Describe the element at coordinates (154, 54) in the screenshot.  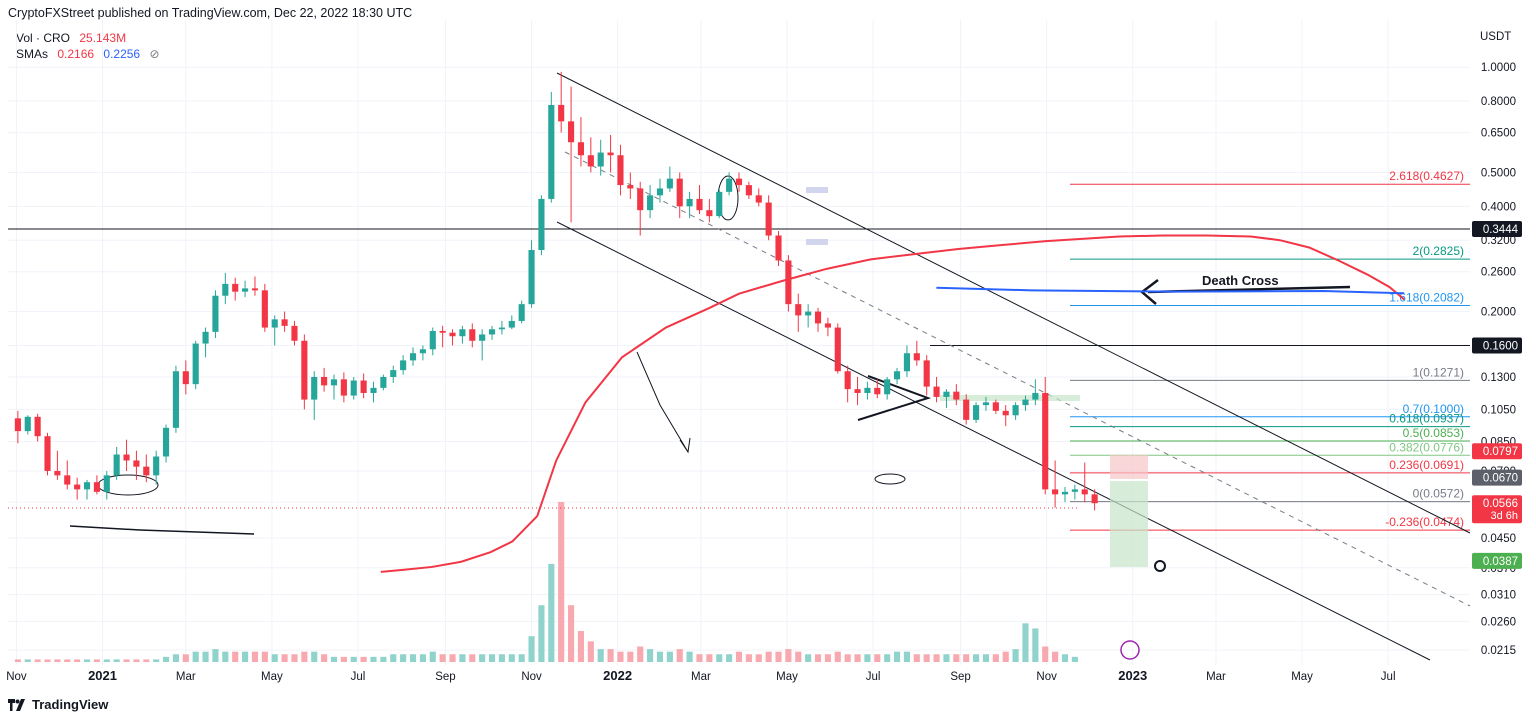
I see `eye-crossed-icon: ⊘` at that location.